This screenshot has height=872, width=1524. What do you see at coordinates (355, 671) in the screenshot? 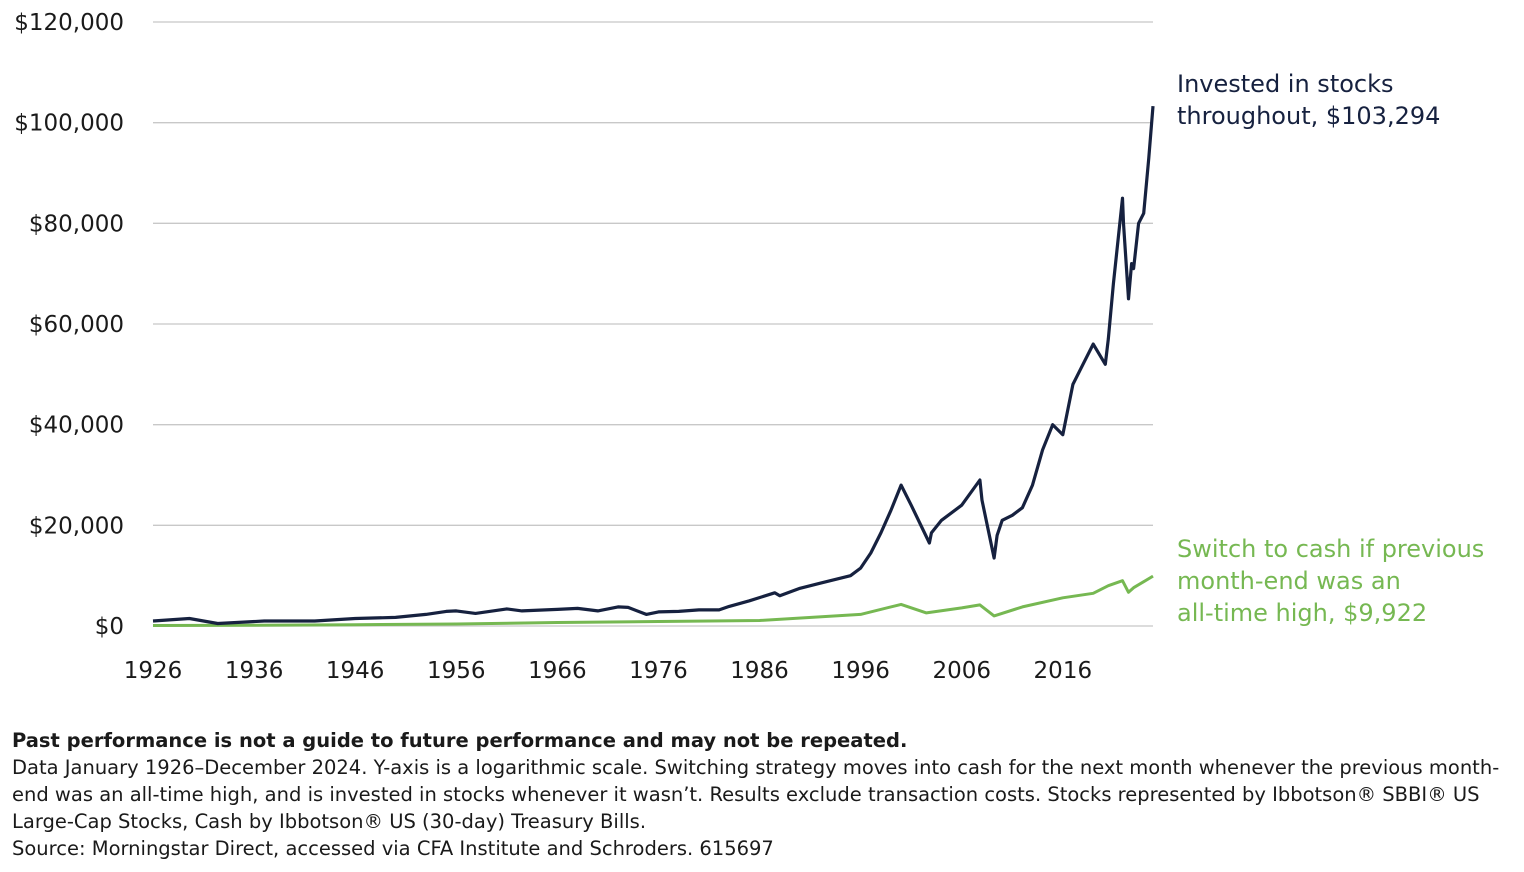
I see `x-tick-label: 1946` at bounding box center [355, 671].